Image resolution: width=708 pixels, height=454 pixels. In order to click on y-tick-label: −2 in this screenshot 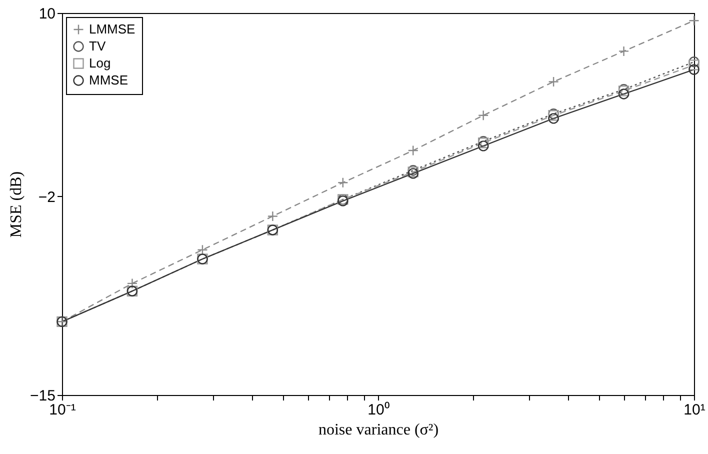, I will do `click(47, 197)`.